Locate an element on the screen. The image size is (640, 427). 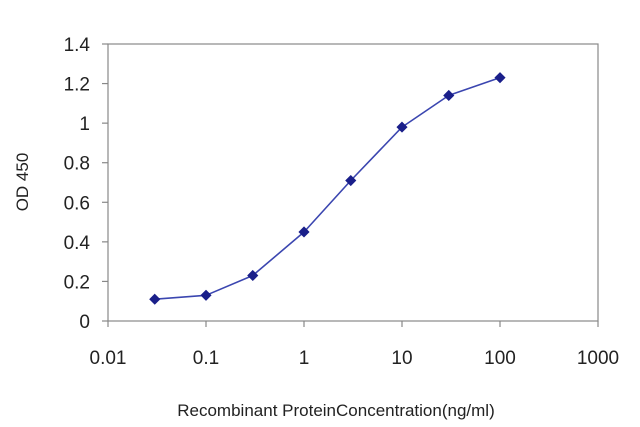
y-axis-ticks: 0 0.2 0.4 0.6 0.8 1 1.2 1.4 is located at coordinates (86, 184).